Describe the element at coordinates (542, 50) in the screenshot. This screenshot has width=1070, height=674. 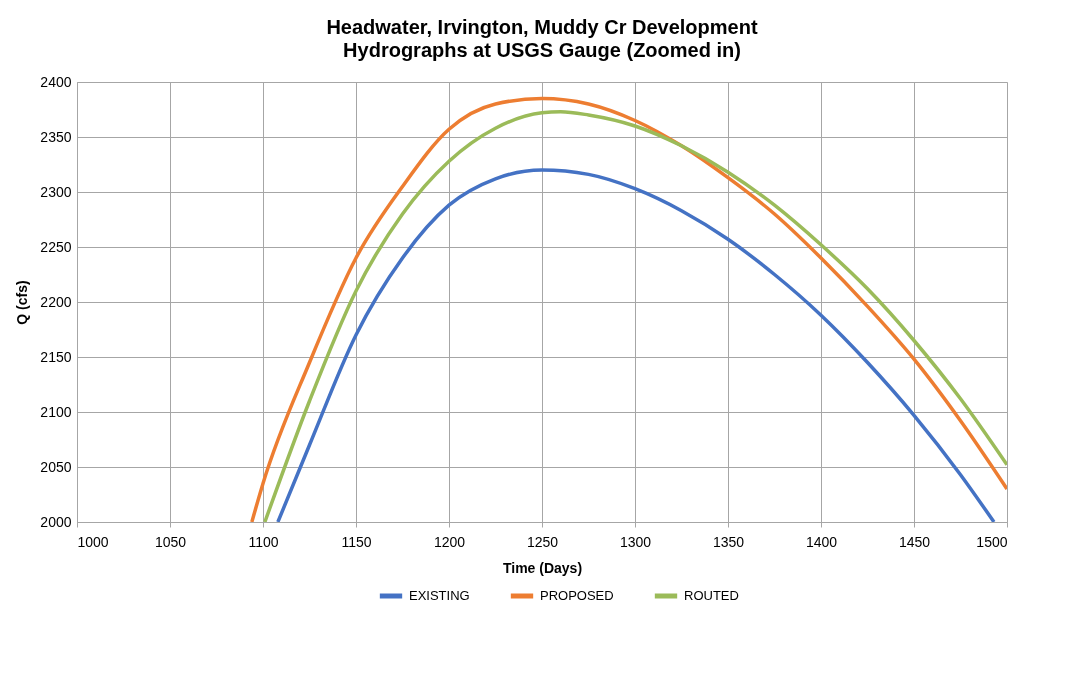
I see `chart-subtitle: Hydrographs at USGS Gauge (Zoomed in)` at that location.